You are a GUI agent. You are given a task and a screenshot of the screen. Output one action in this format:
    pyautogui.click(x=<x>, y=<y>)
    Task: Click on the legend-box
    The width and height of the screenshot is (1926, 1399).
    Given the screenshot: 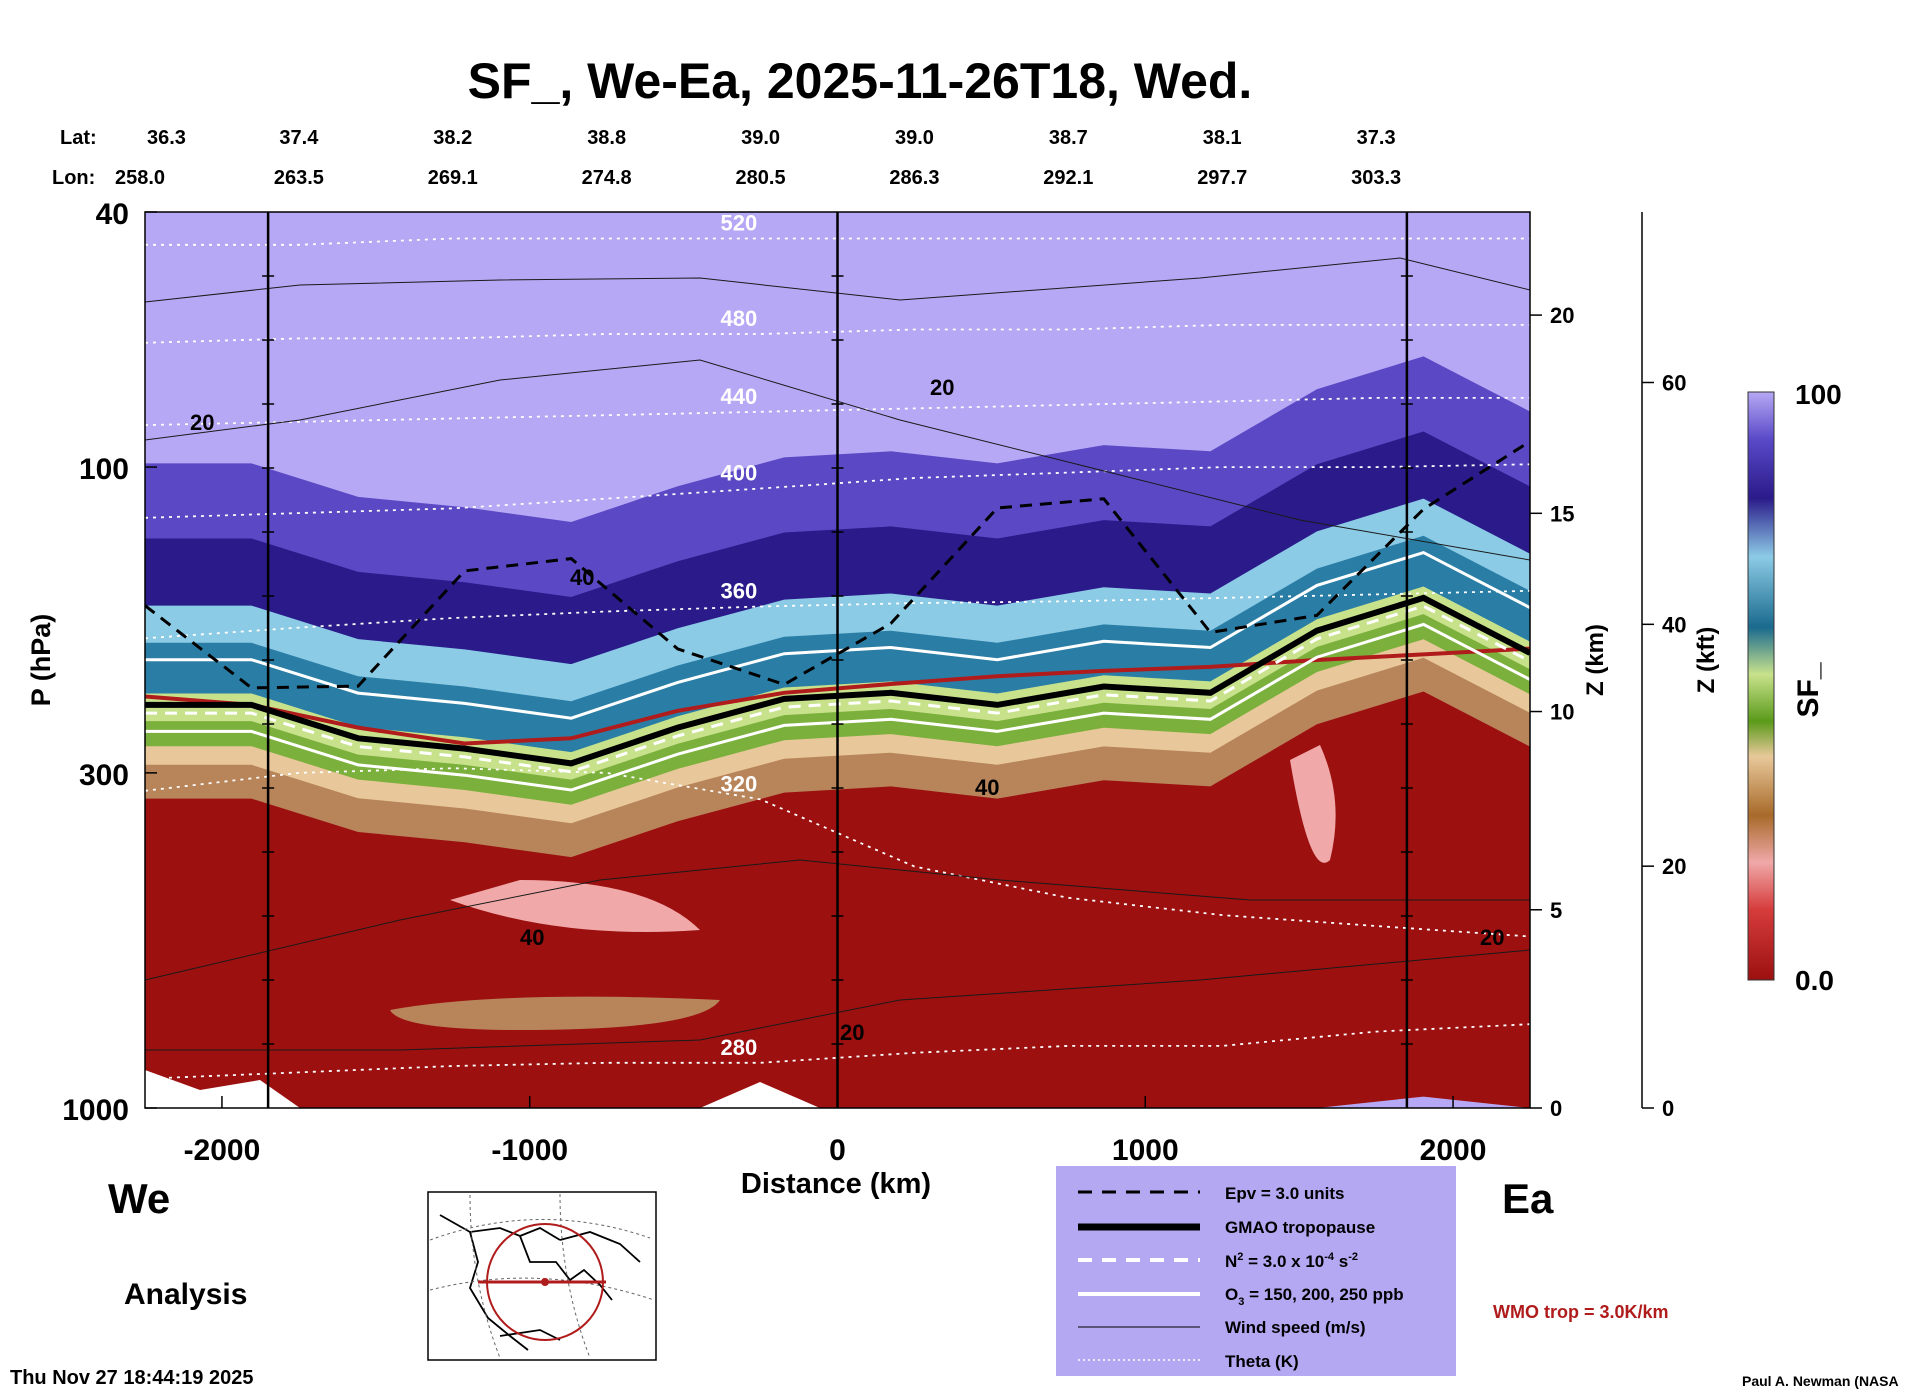 What is the action you would take?
    pyautogui.click(x=1256, y=1271)
    